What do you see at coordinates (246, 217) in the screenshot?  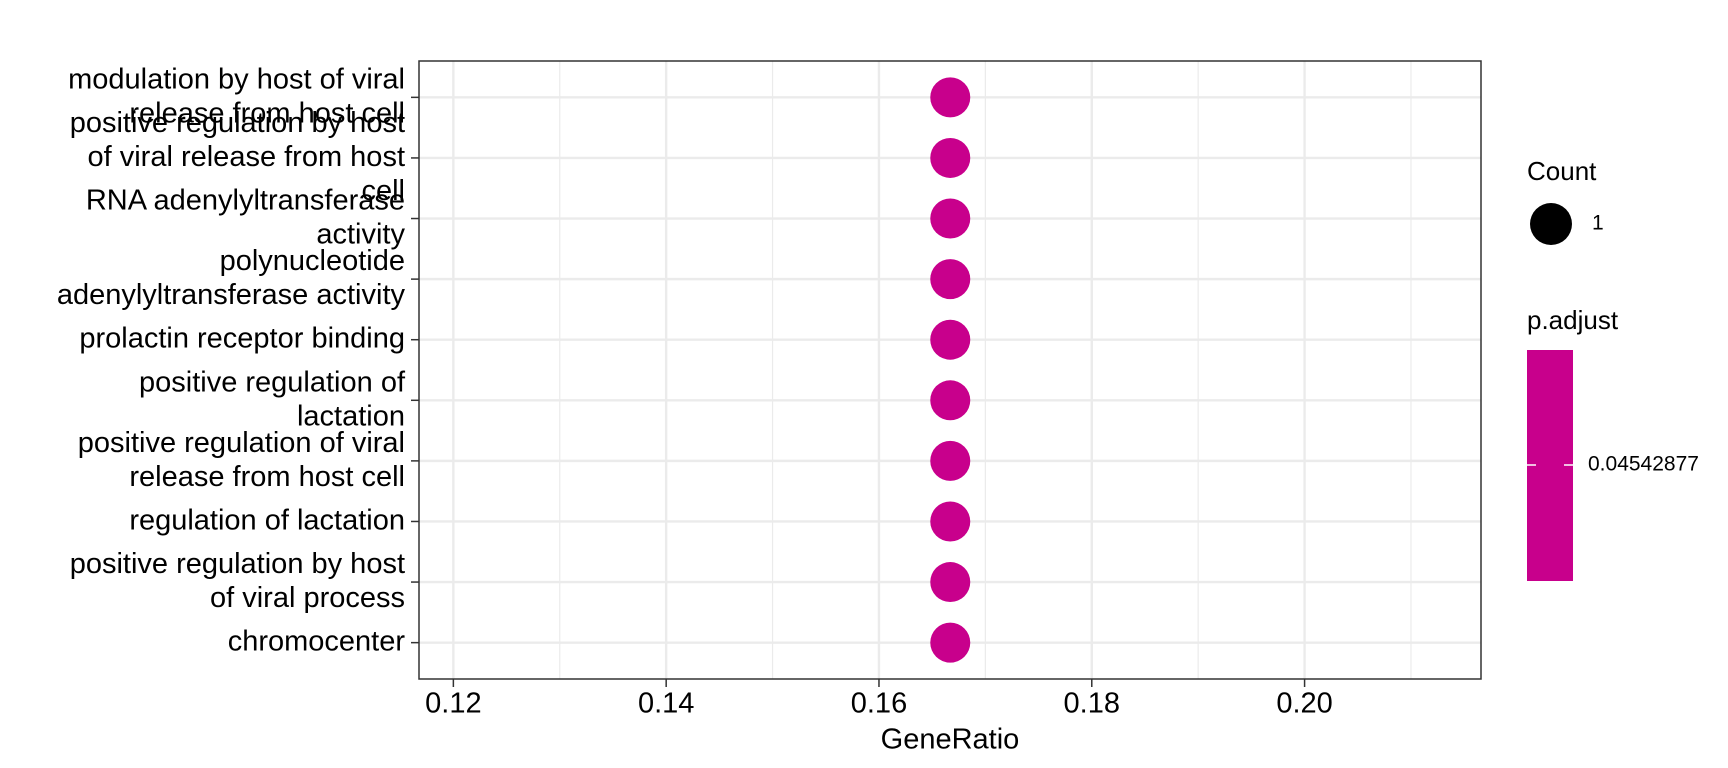 I see `y-tick-label: RNA adenylyltransferase activity` at bounding box center [246, 217].